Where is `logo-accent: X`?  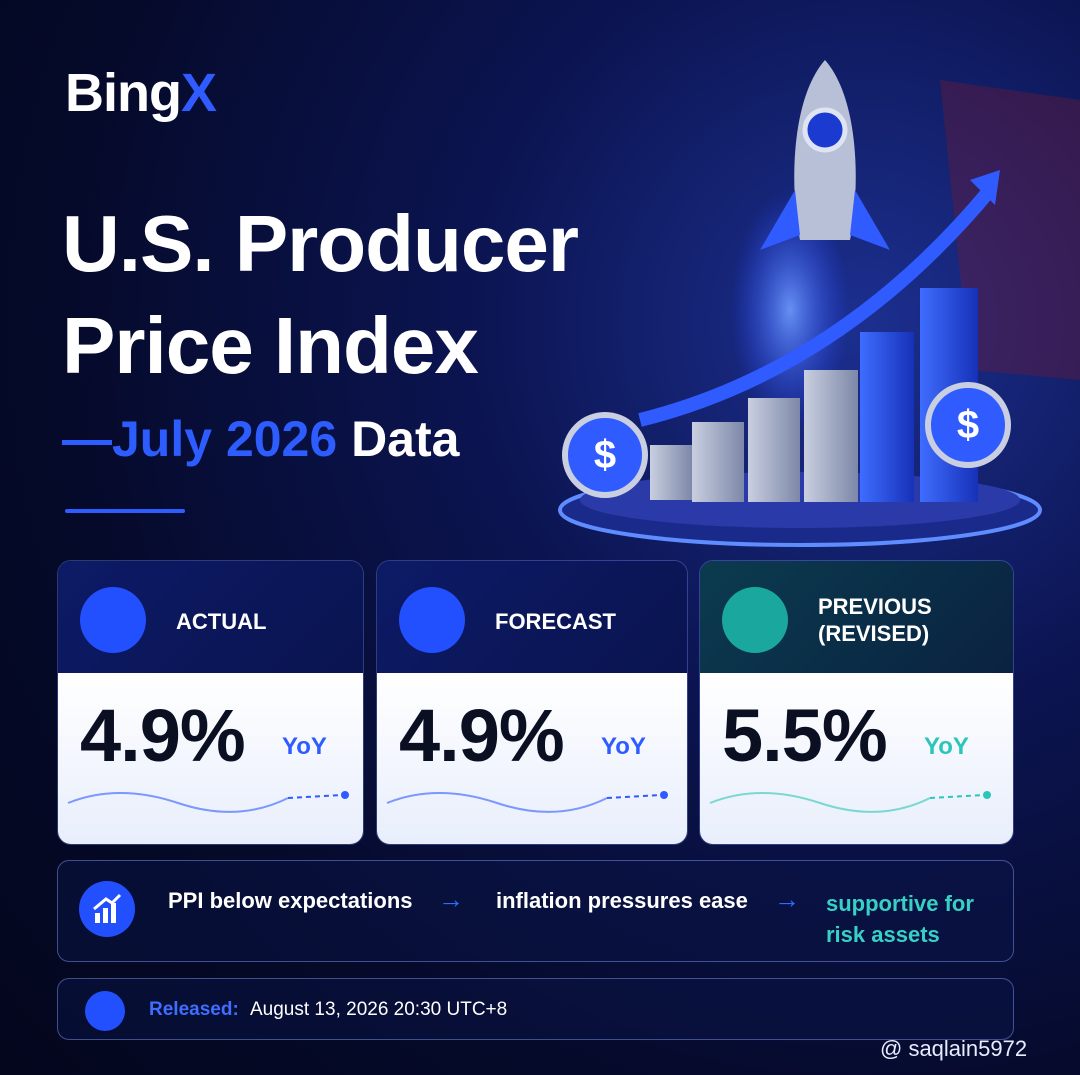
logo-accent: X is located at coordinates (198, 93).